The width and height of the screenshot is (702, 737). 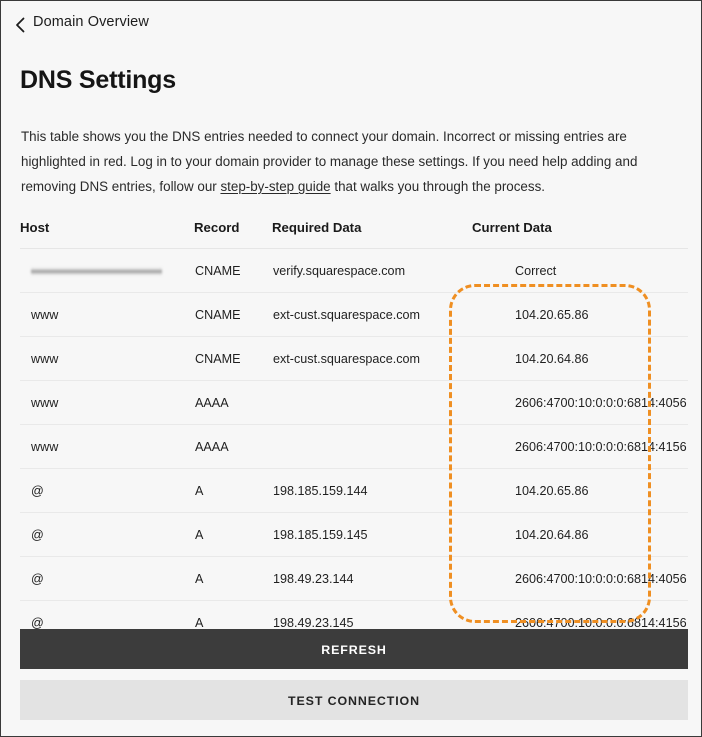 What do you see at coordinates (372, 227) in the screenshot?
I see `column-header-required-data: Required Data` at bounding box center [372, 227].